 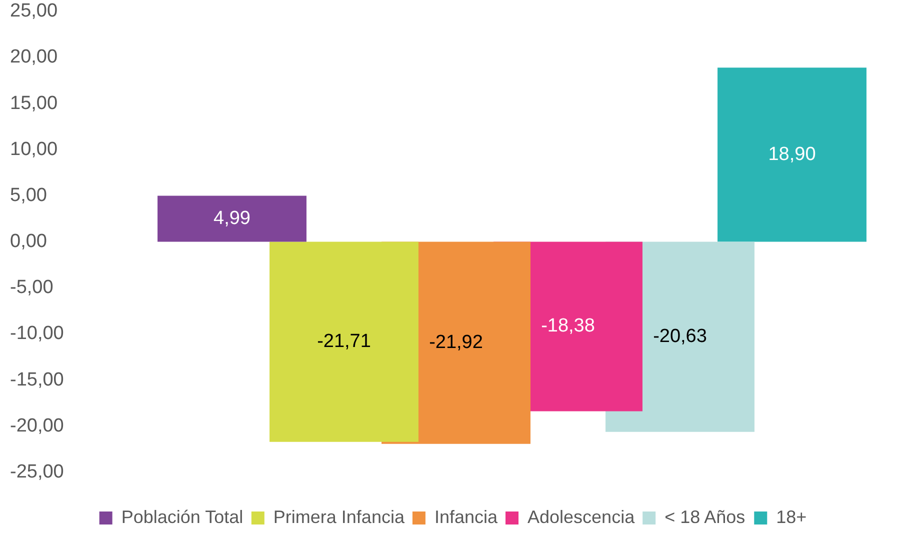 I want to click on y-tick-label: 15,00, so click(x=34, y=103).